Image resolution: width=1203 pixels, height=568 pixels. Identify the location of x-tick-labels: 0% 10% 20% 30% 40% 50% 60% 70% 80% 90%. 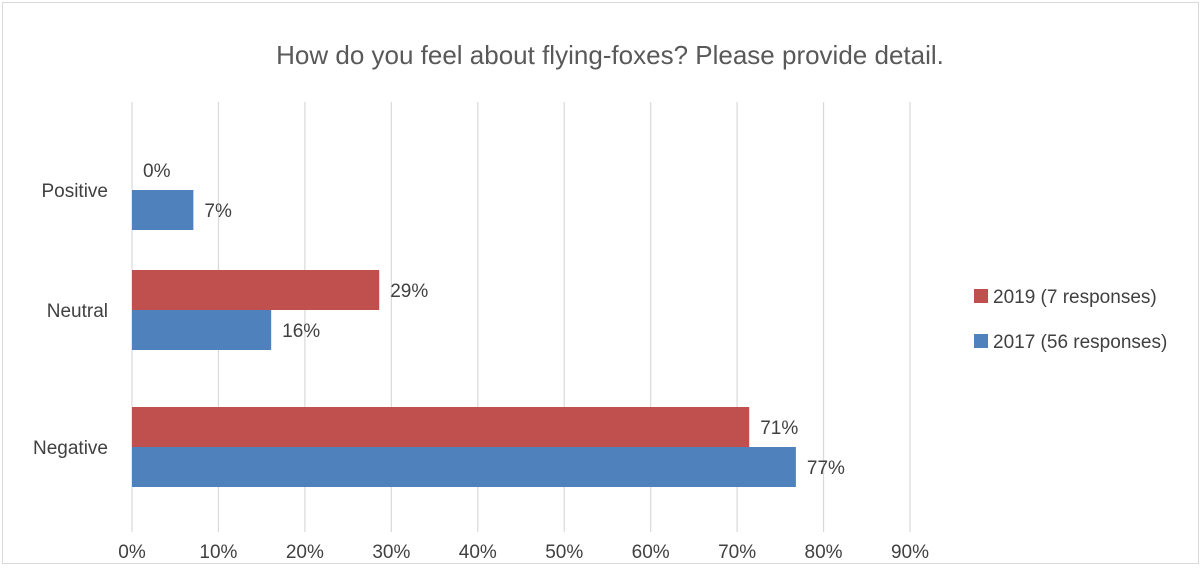
(523, 552).